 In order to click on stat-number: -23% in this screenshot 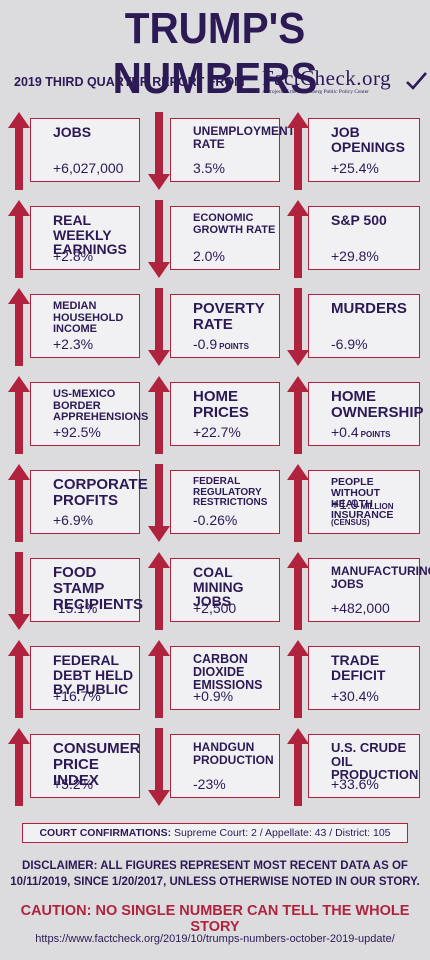, I will do `click(209, 784)`.